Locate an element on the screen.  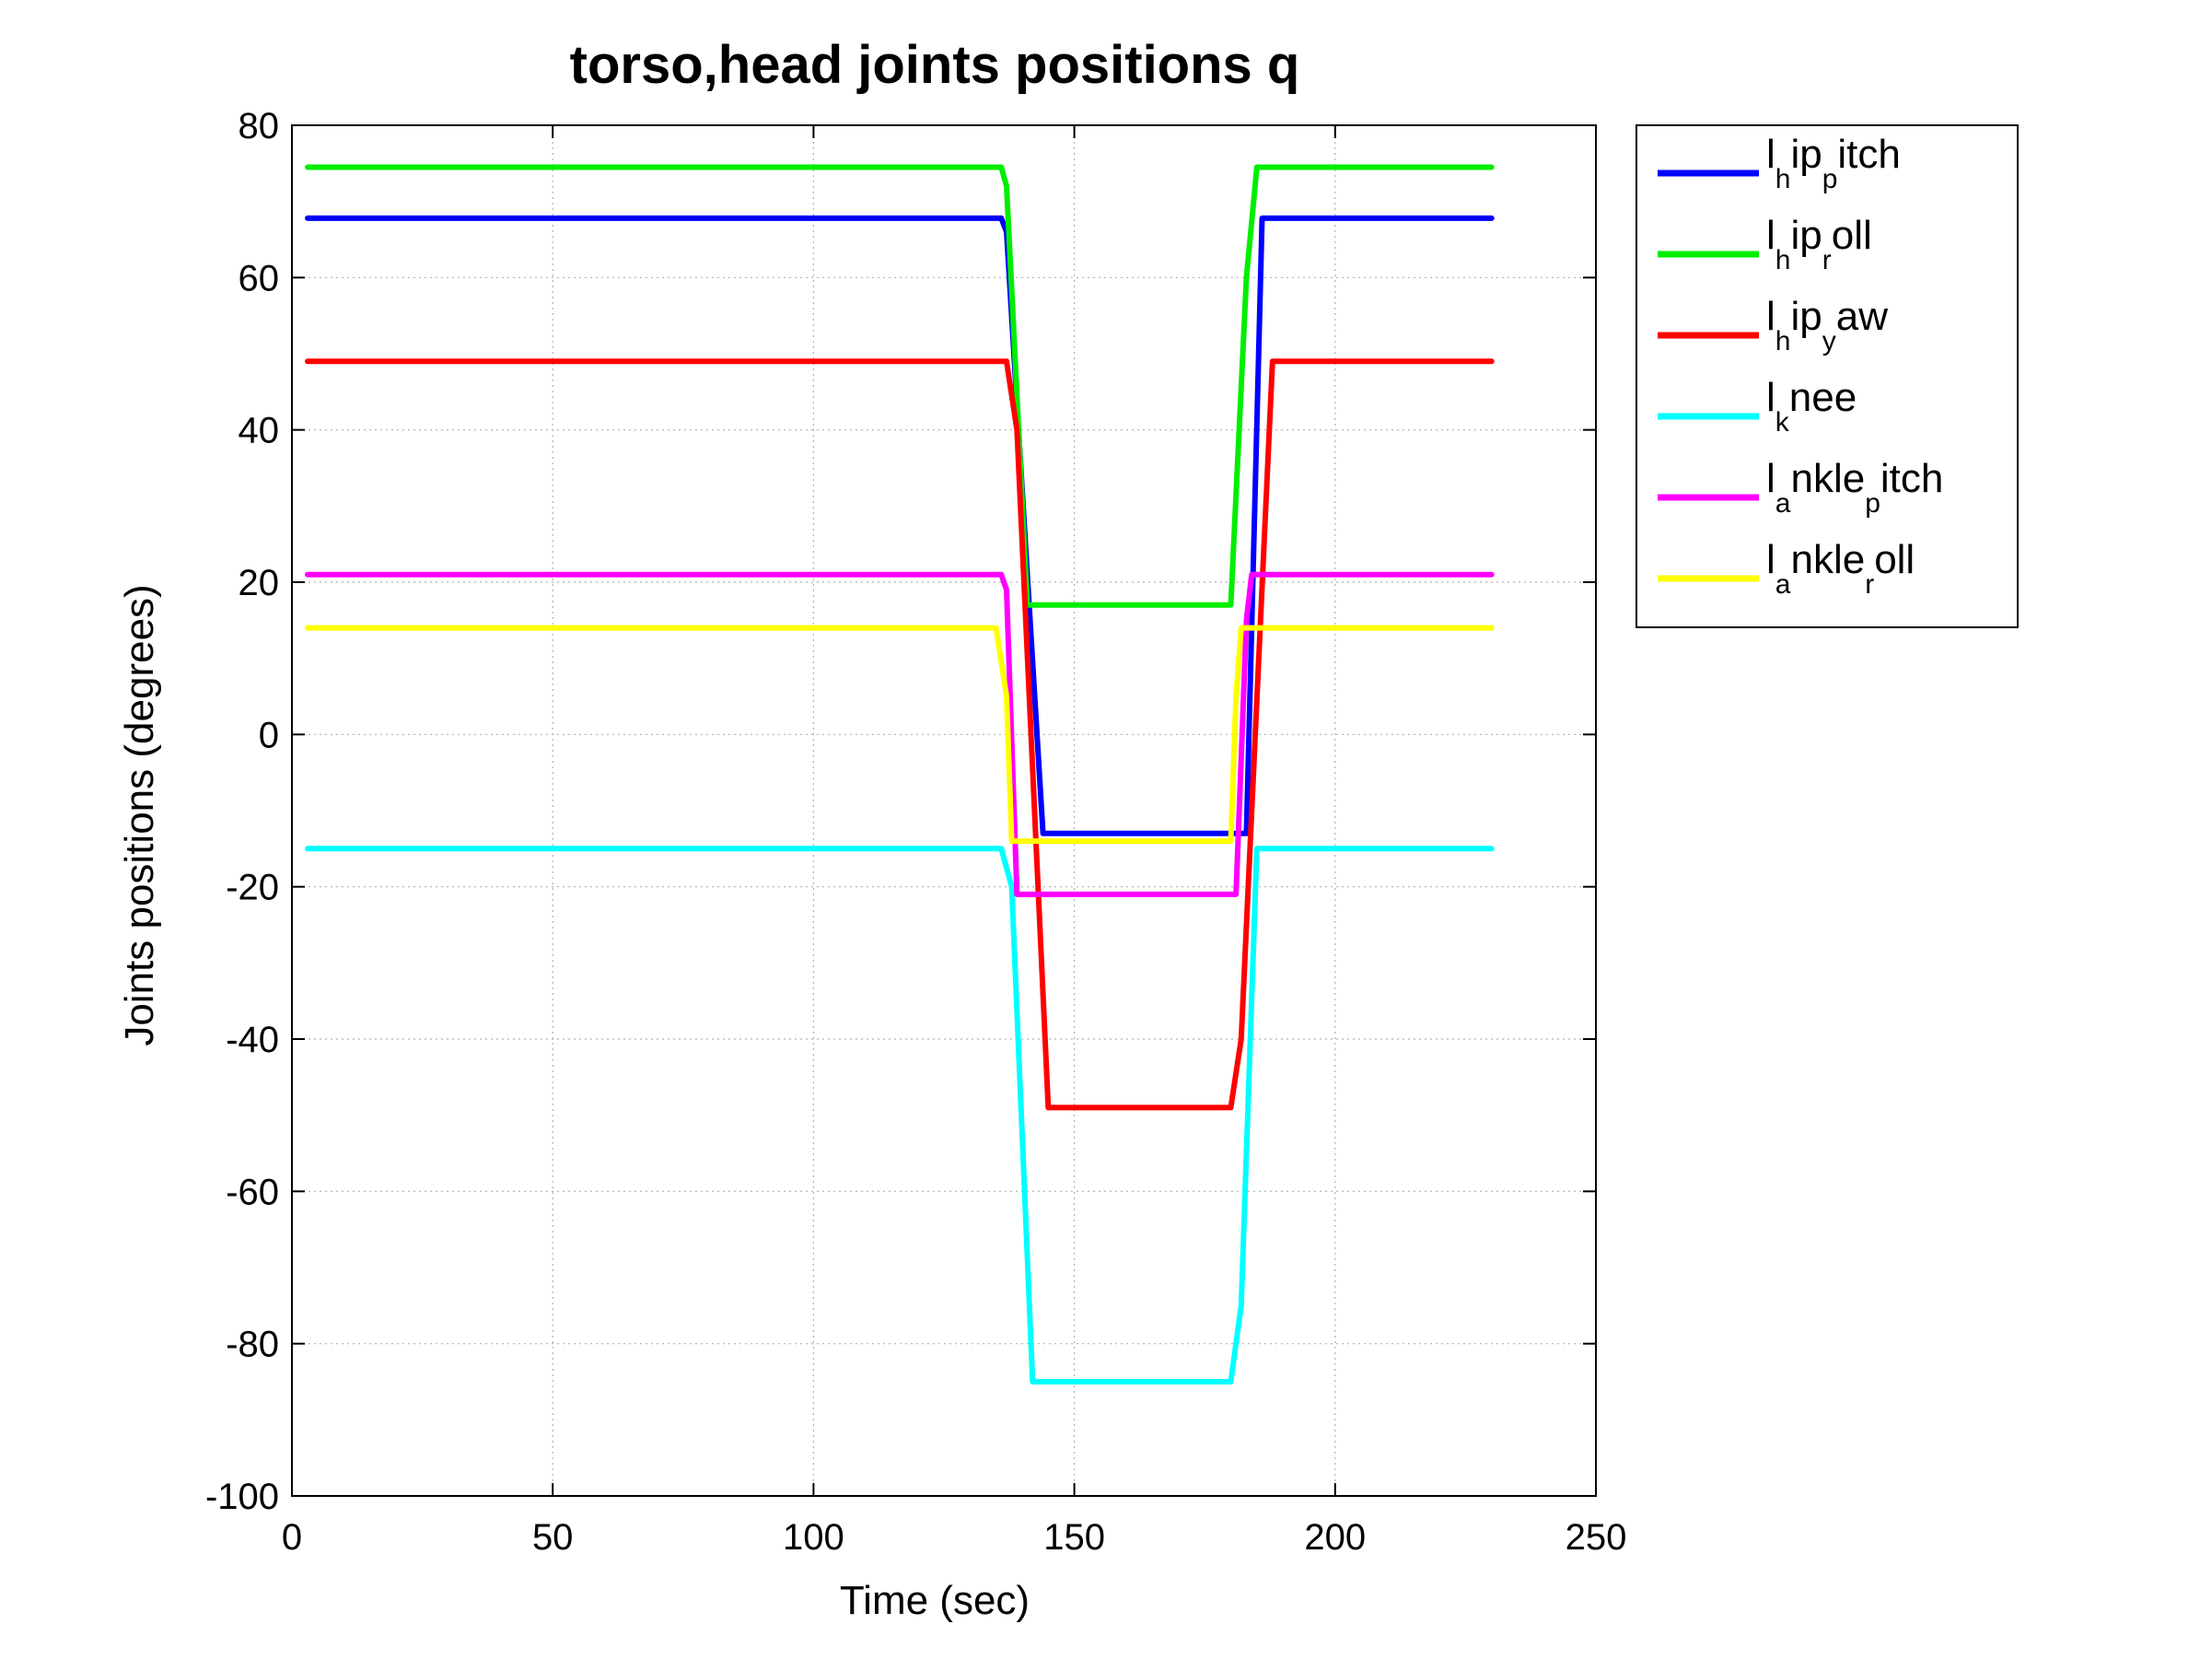
y-tick-label: 40 is located at coordinates (260, 431).